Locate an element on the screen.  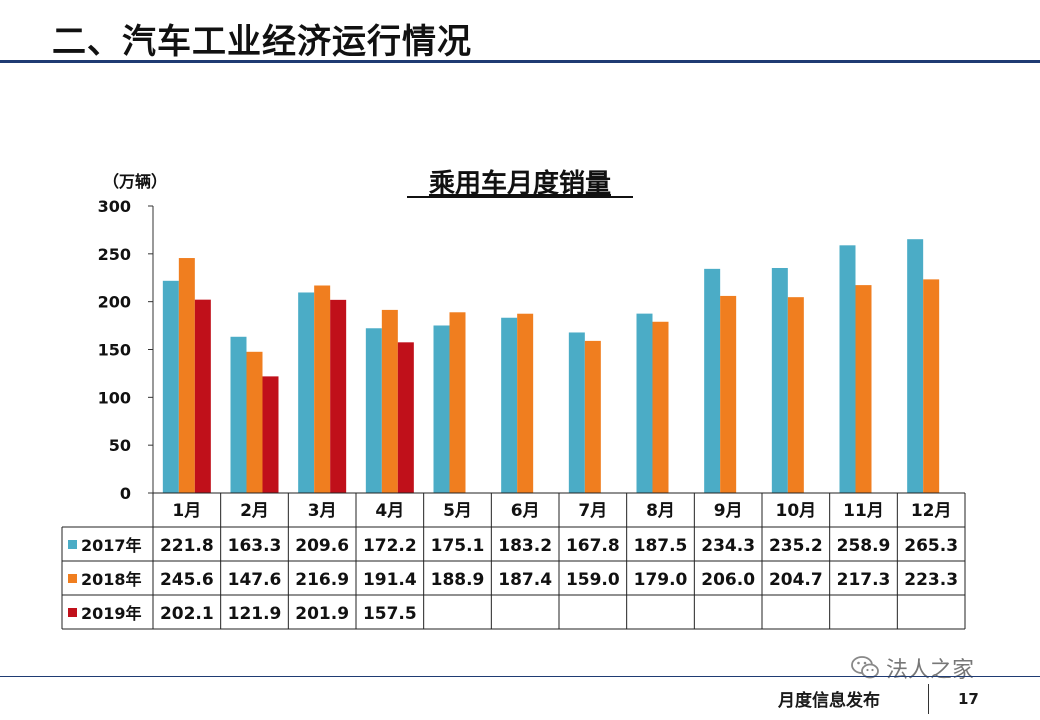
x-tick-label: 11月 is located at coordinates (863, 511).